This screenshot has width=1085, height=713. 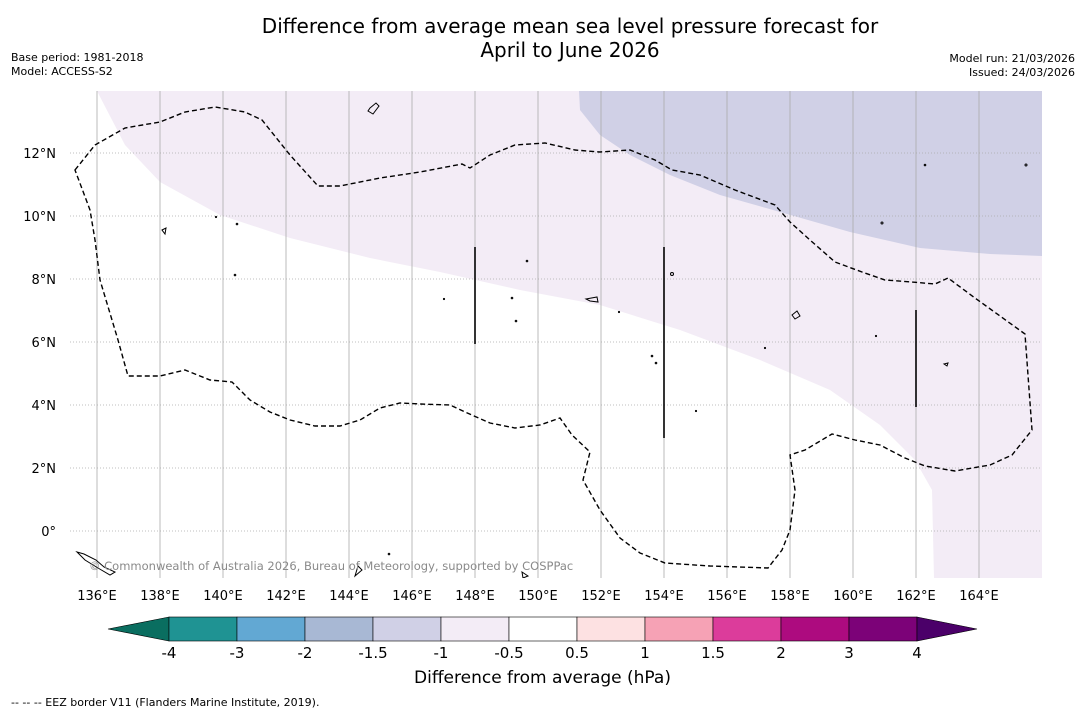 I want to click on colorbar-under-arrow, so click(x=138, y=629).